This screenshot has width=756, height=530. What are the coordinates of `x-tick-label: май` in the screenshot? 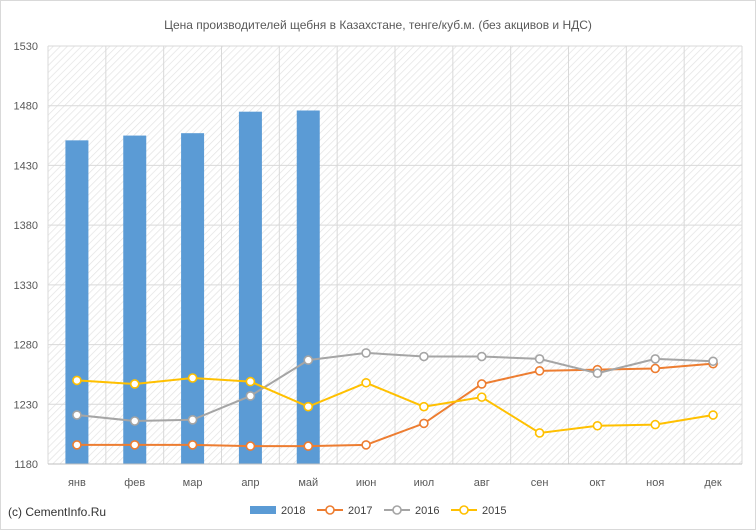 It's located at (308, 483).